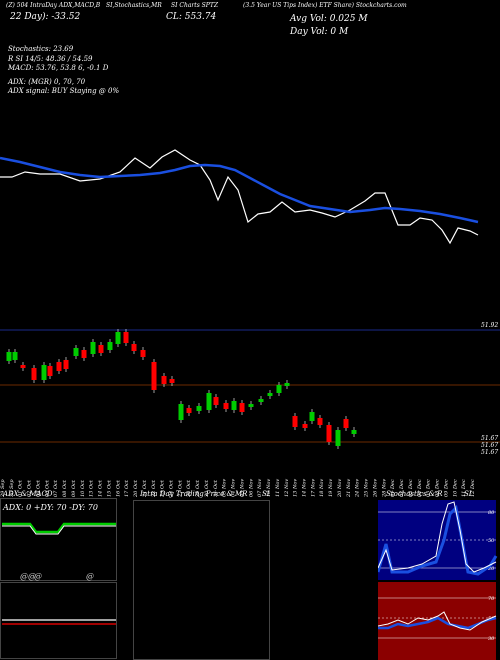 This screenshot has height=660, width=500. Describe the element at coordinates (322, 488) in the screenshot. I see `date-tick-label: 18 Nov` at that location.